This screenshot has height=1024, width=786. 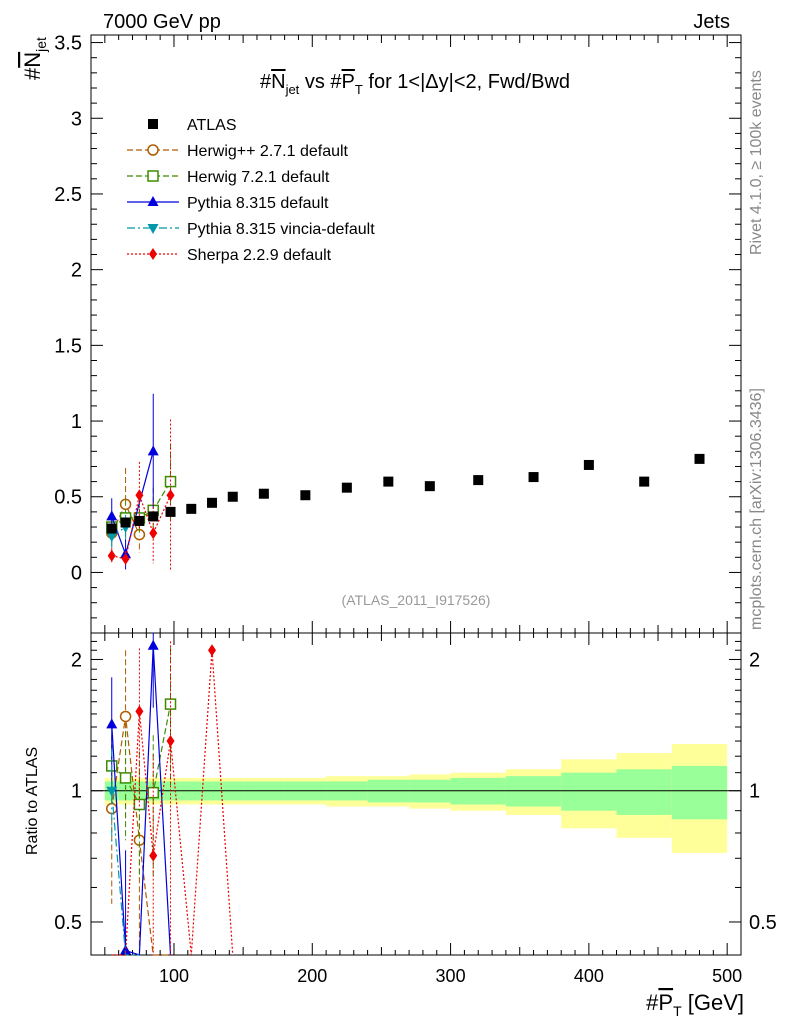 I want to click on ratio-tick-label: 1, so click(x=76, y=792).